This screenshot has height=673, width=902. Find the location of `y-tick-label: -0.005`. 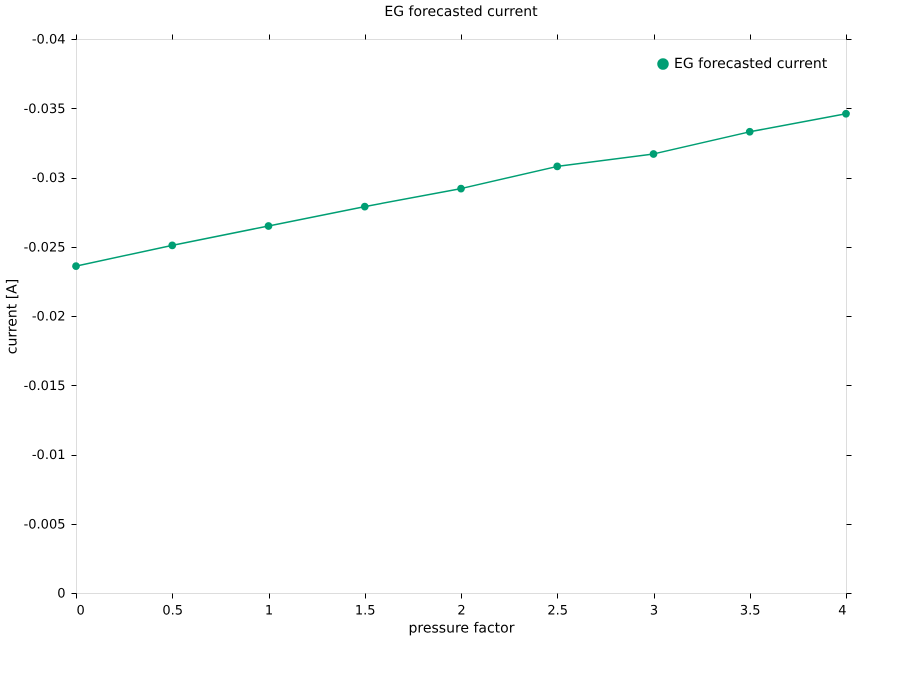

y-tick-label: -0.005 is located at coordinates (45, 524).